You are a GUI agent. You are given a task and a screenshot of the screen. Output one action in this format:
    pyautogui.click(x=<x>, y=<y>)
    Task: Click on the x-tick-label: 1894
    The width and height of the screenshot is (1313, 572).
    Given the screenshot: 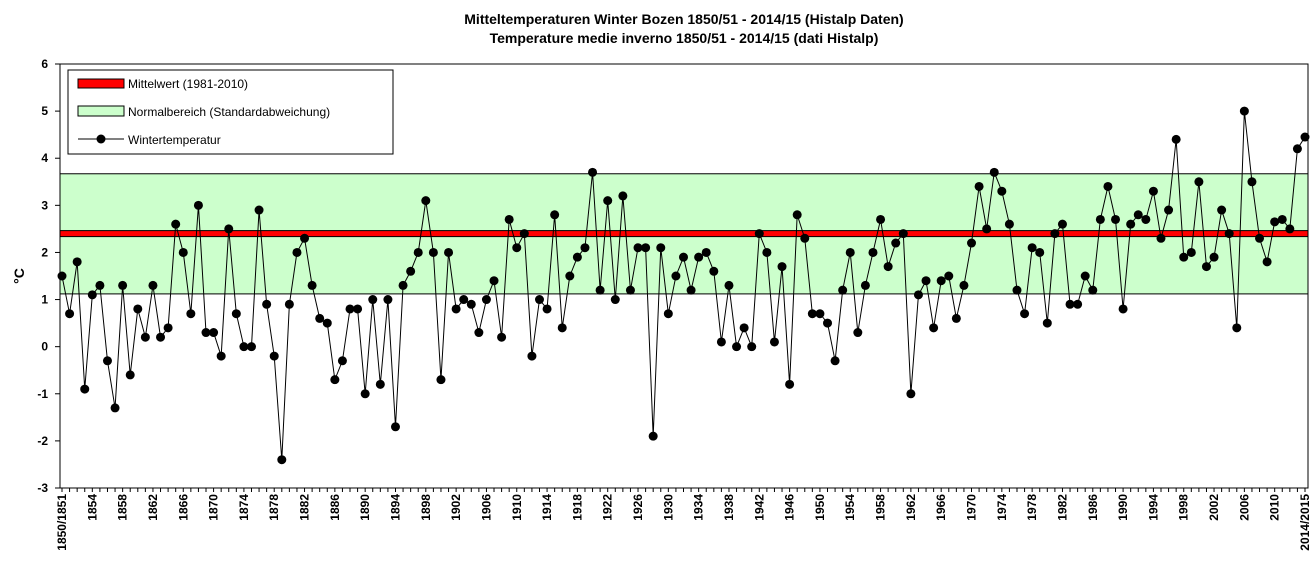 What is the action you would take?
    pyautogui.click(x=395, y=507)
    